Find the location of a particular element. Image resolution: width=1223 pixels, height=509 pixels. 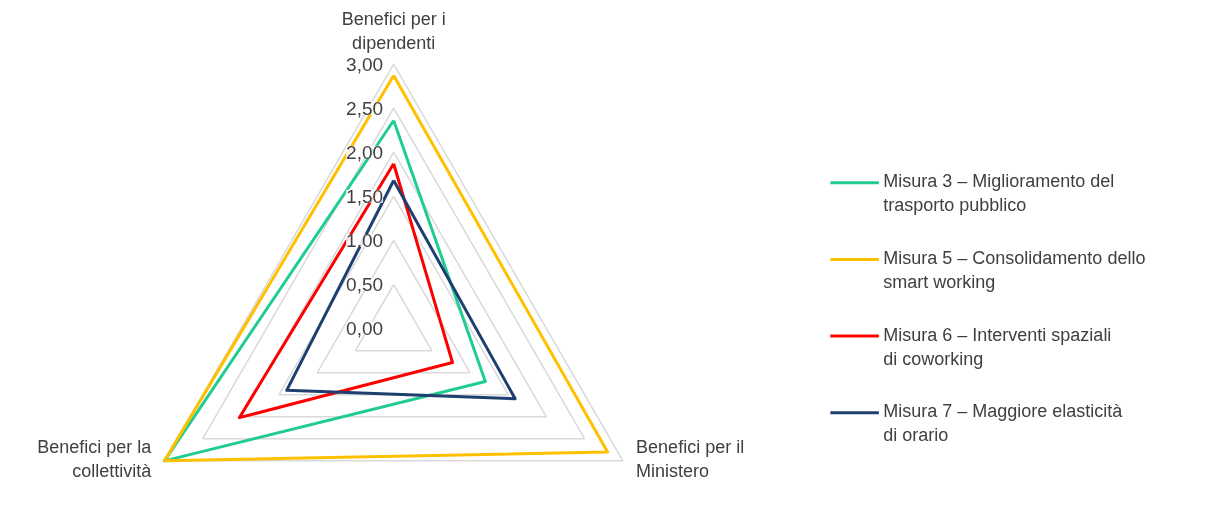

y-tick-label: 1,50 is located at coordinates (365, 196).